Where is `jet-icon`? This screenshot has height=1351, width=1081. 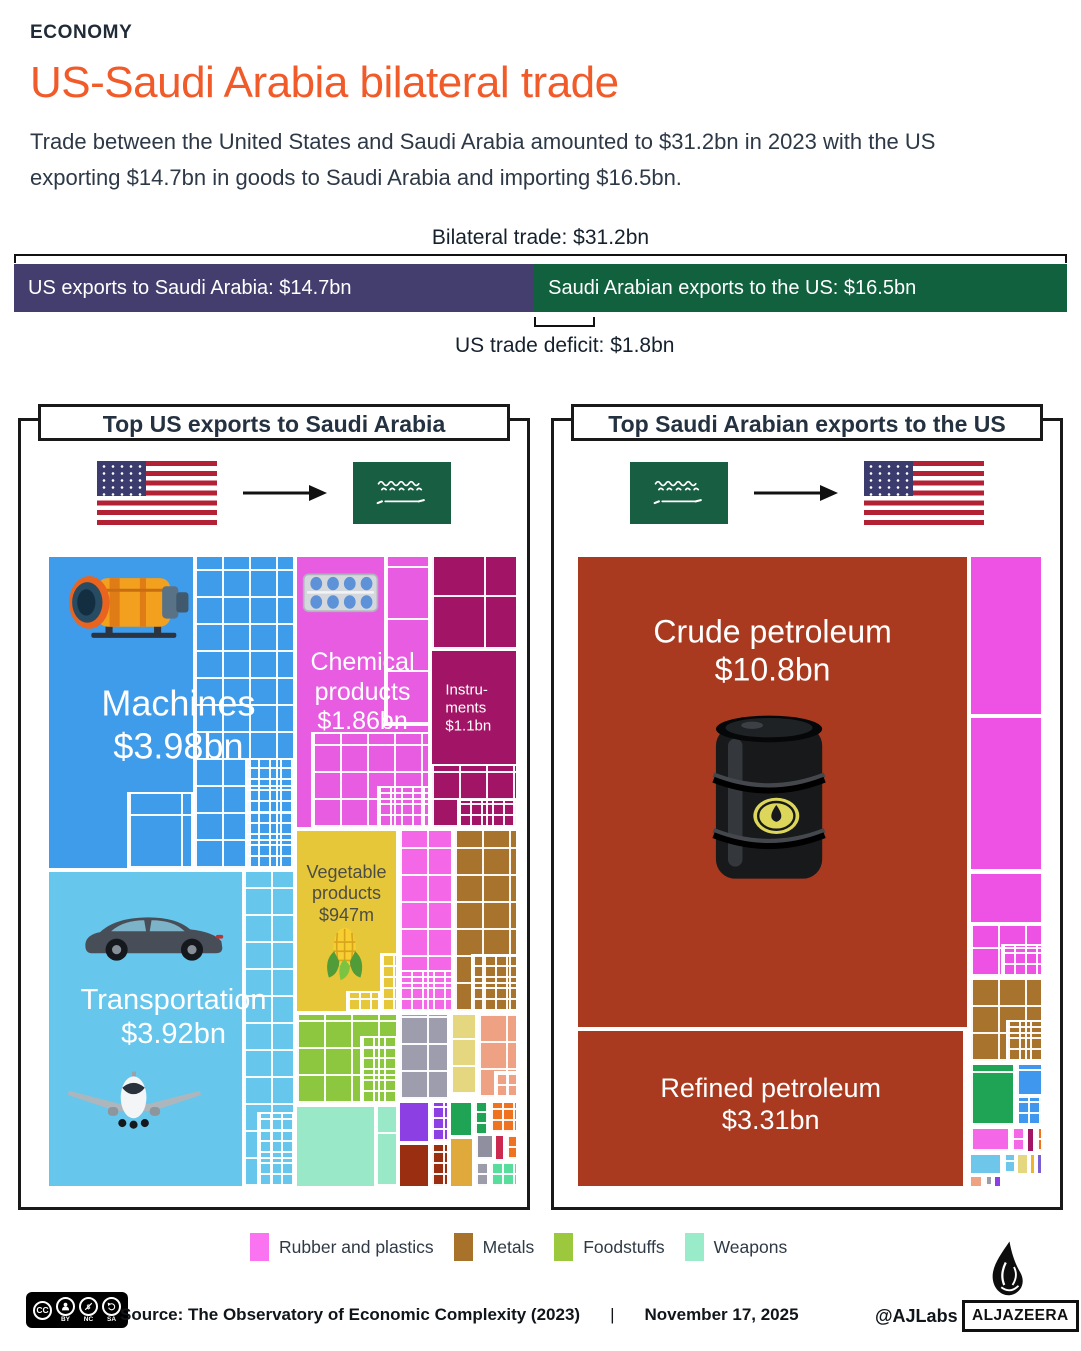 jet-icon is located at coordinates (132, 608).